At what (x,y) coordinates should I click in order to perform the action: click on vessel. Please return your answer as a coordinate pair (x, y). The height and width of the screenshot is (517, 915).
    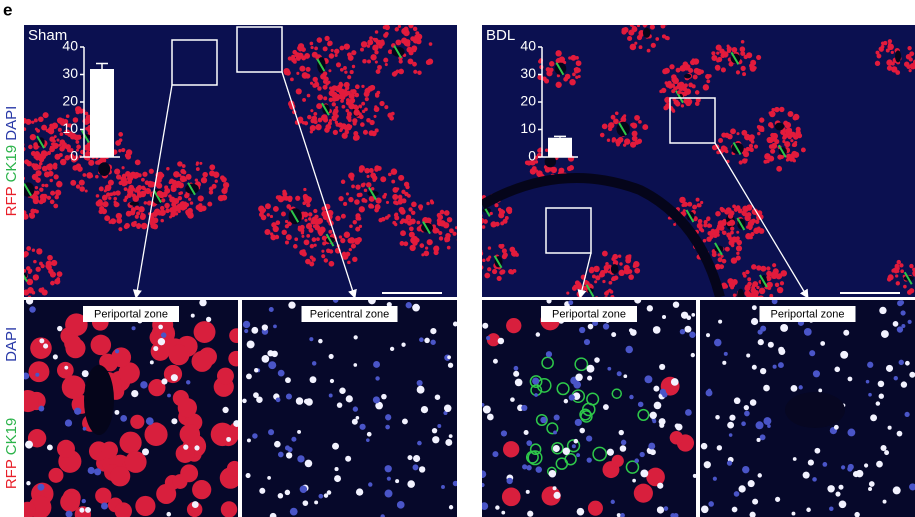
    Looking at the image, I should click on (99, 400).